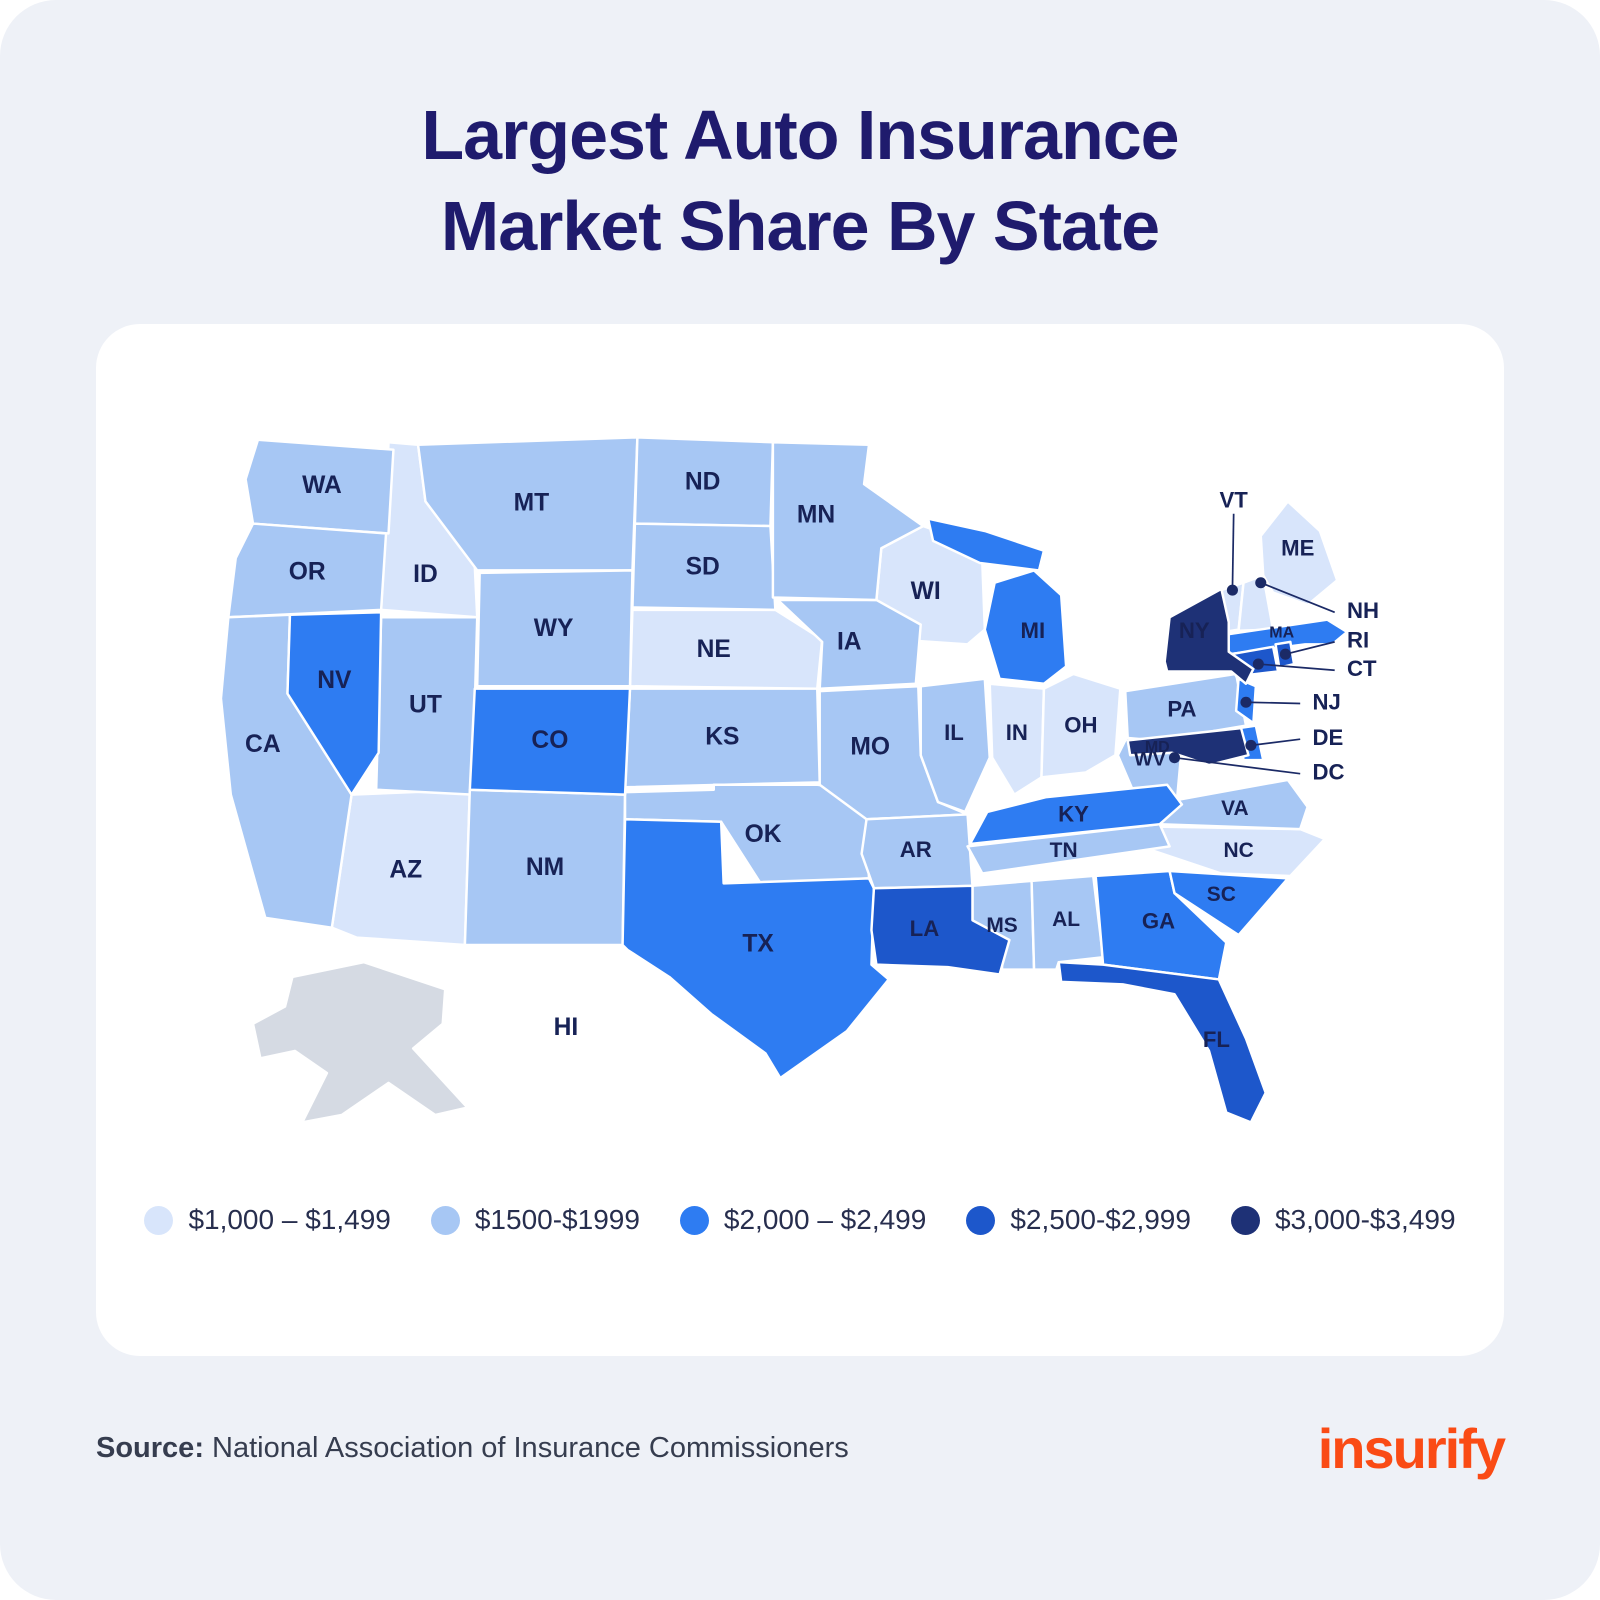 This screenshot has height=1600, width=1600. Describe the element at coordinates (758, 943) in the screenshot. I see `state-label-tx: TX` at that location.